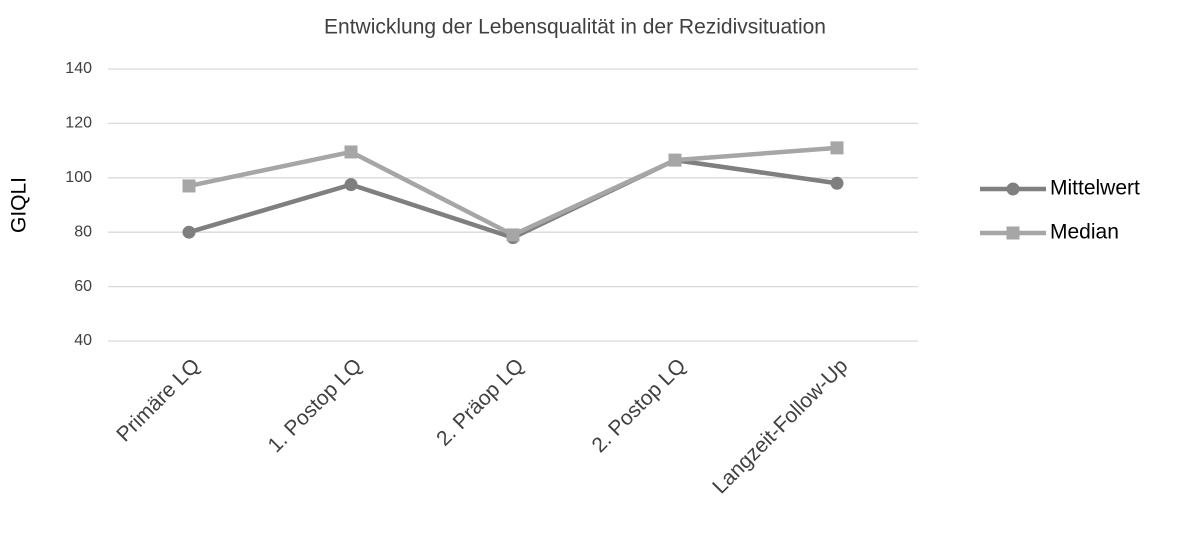 The height and width of the screenshot is (536, 1178). What do you see at coordinates (780, 426) in the screenshot?
I see `x-tick-label: Langzeit-Follow-Up` at bounding box center [780, 426].